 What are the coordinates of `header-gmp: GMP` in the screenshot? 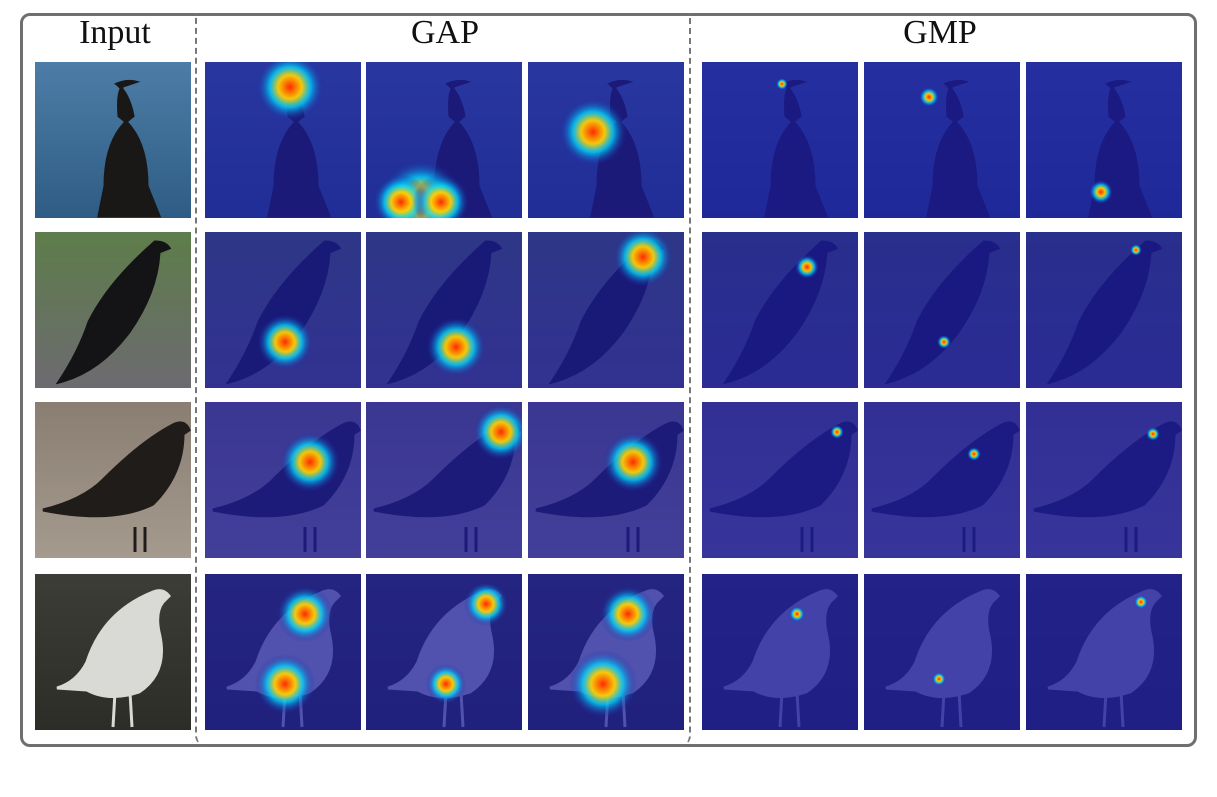 It's located at (940, 32).